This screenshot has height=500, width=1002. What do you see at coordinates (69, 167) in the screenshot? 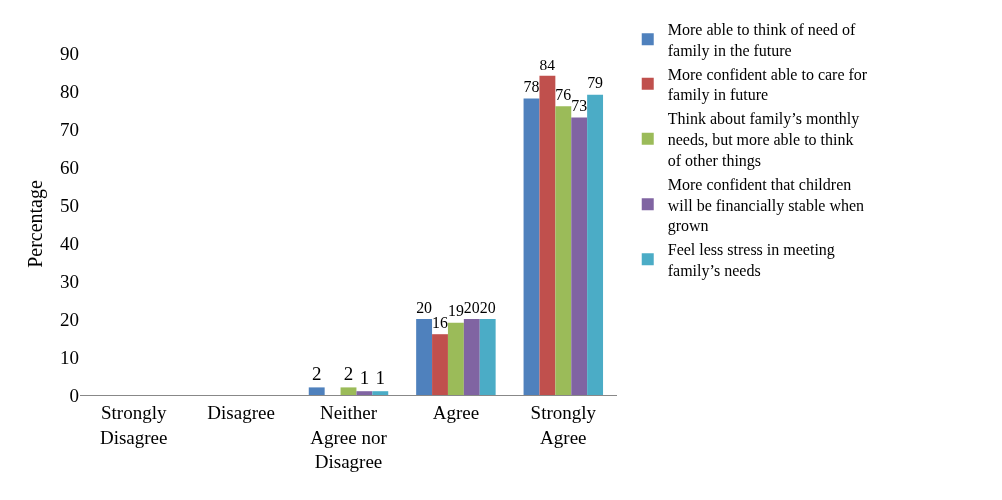
I see `y-tick-label: 60` at bounding box center [69, 167].